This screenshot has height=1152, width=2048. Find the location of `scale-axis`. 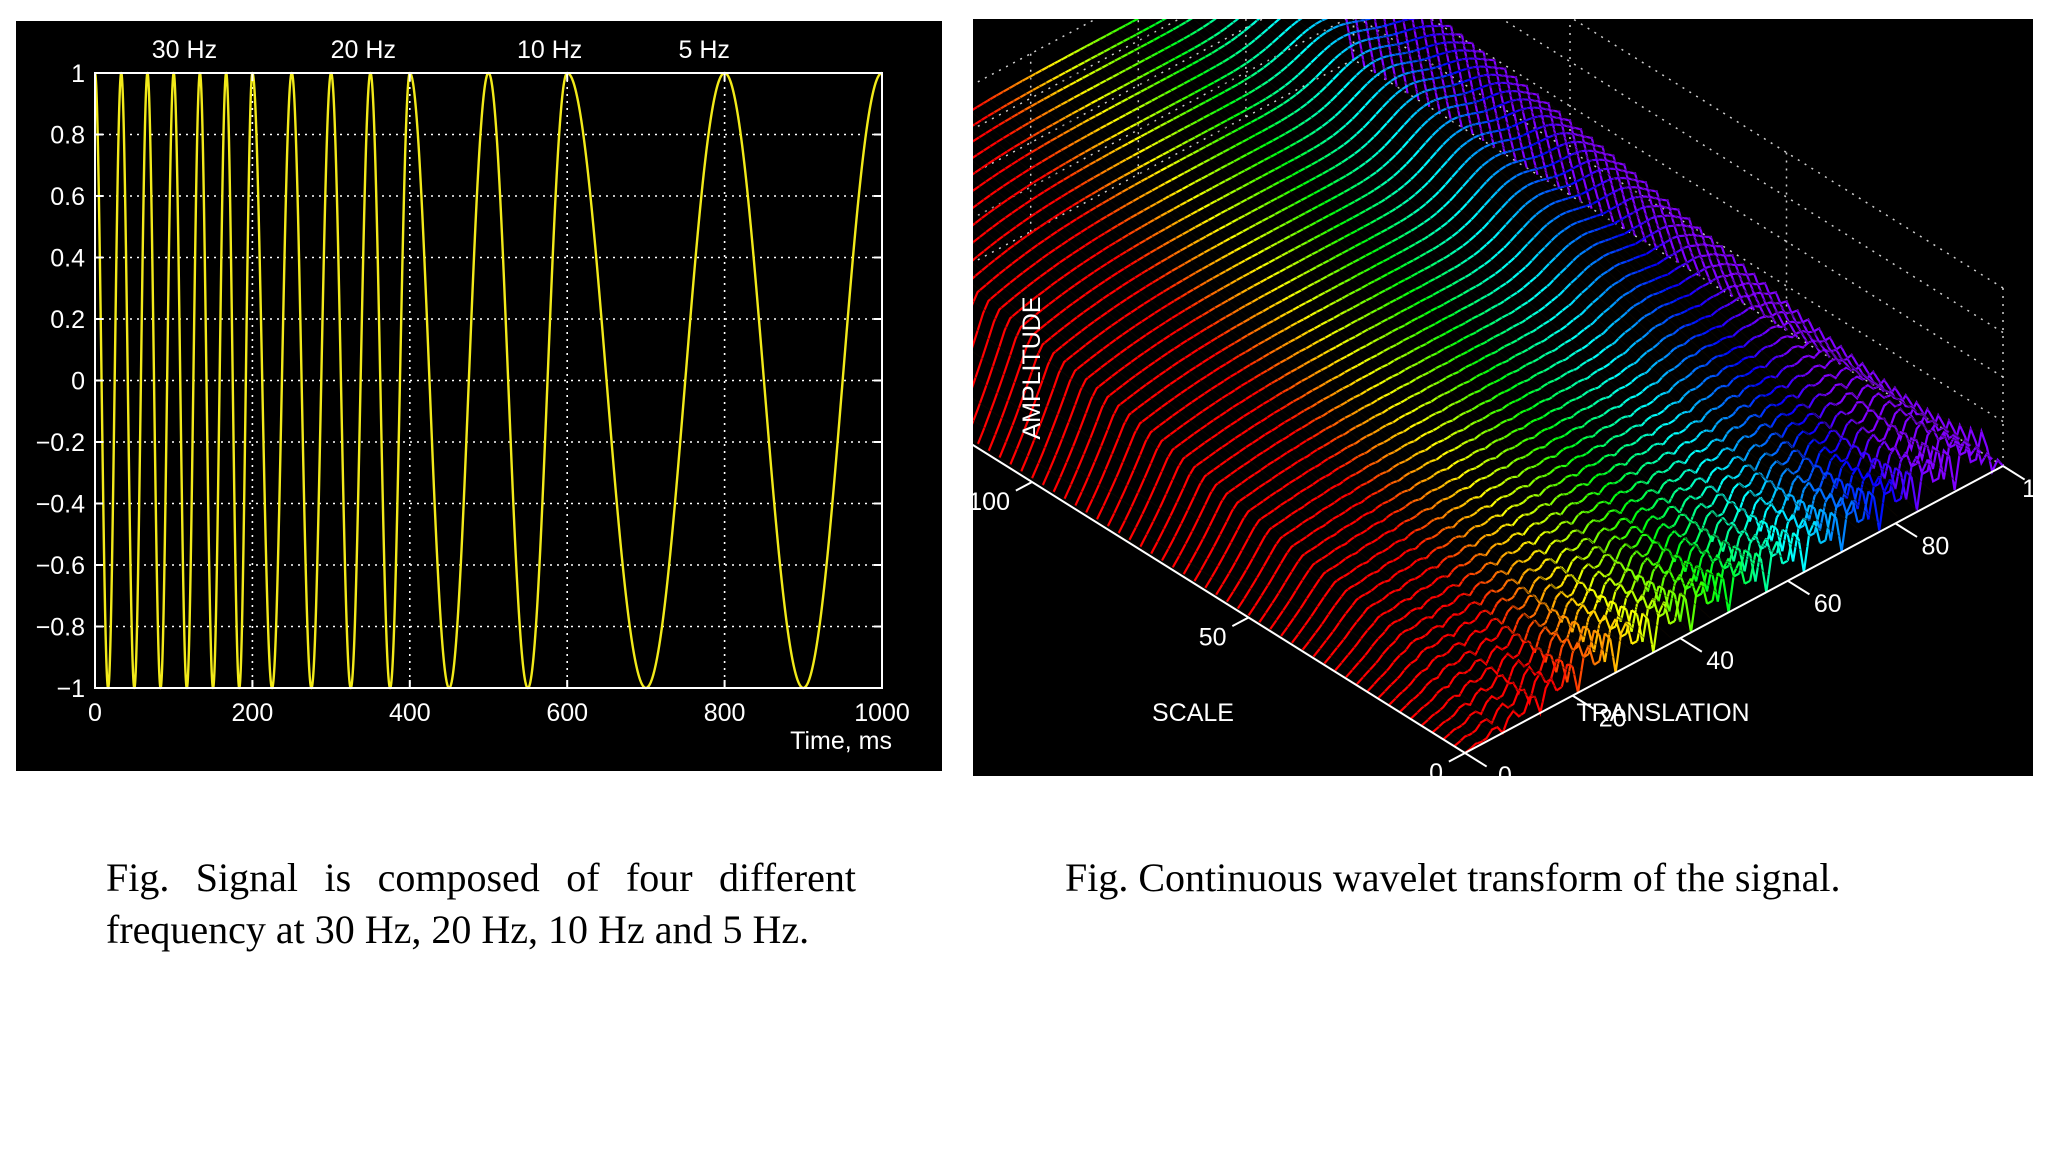

scale-axis is located at coordinates (1219, 598).